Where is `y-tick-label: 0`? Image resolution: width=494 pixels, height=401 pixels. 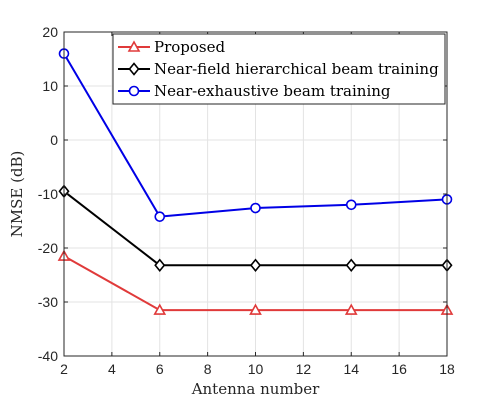 y-tick-label: 0 is located at coordinates (54, 140).